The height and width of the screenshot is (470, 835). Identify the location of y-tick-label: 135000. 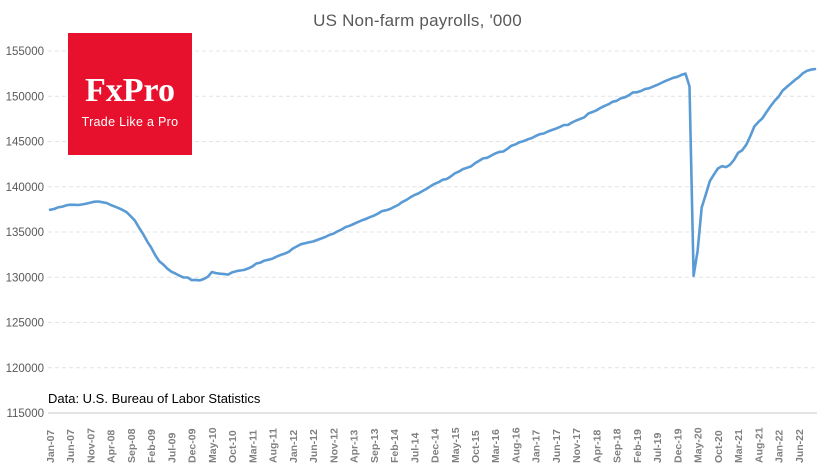
(25, 233).